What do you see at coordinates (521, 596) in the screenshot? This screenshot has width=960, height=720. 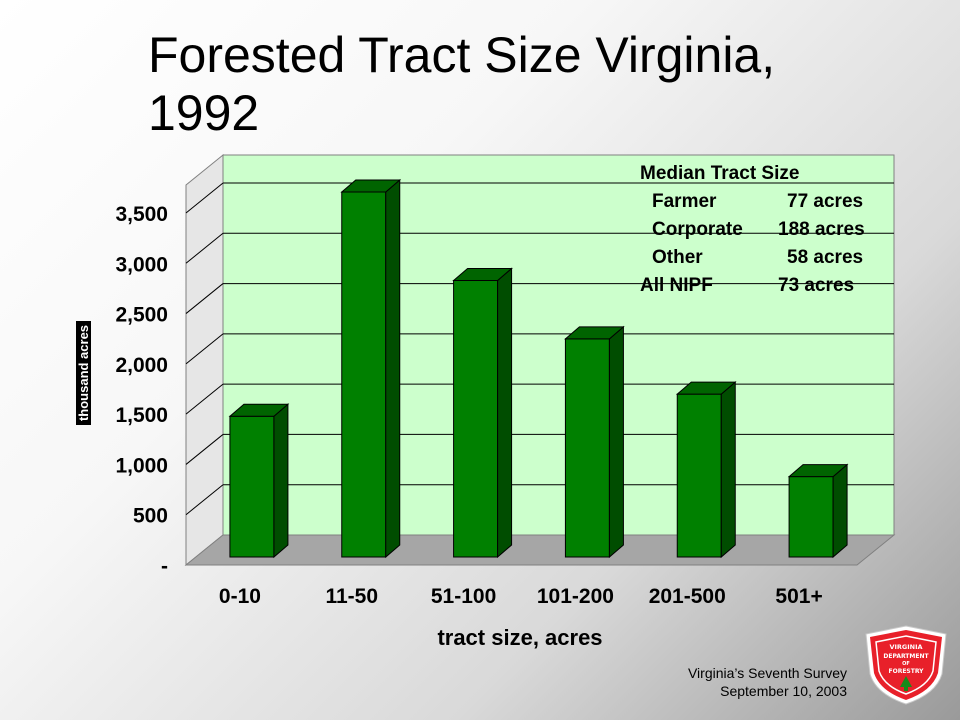 I see `x-tick-labels: 0-10 11-50 51-100 101-200 201-500 501+` at bounding box center [521, 596].